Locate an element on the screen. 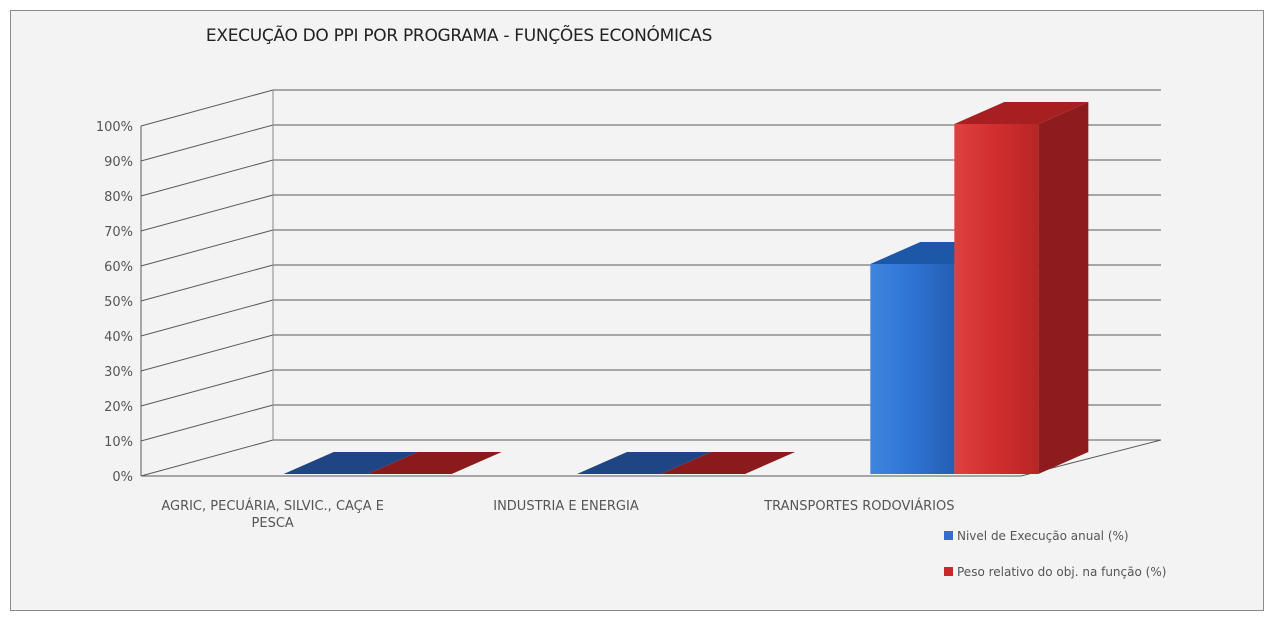  legend-label: Nivel de Execução anual (%) is located at coordinates (1043, 536).